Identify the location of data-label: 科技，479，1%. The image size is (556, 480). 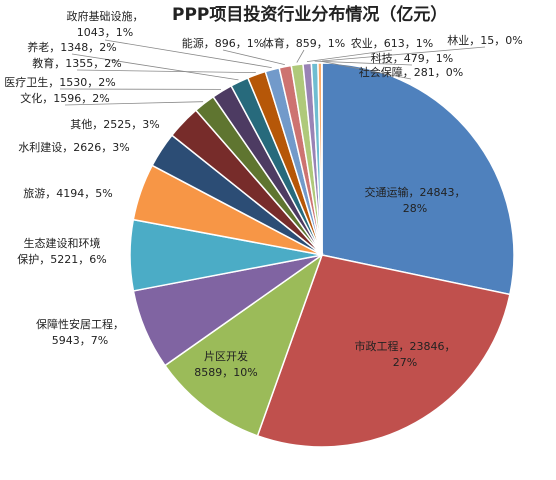
(412, 58).